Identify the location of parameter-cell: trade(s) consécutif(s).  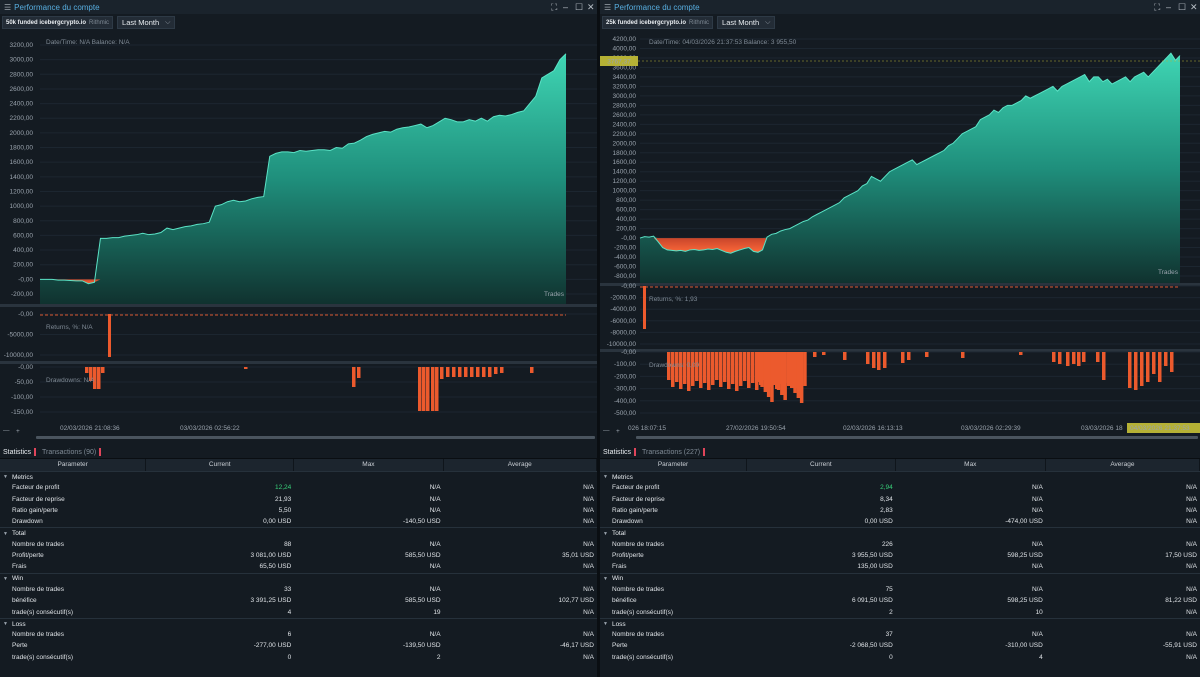
(43, 612).